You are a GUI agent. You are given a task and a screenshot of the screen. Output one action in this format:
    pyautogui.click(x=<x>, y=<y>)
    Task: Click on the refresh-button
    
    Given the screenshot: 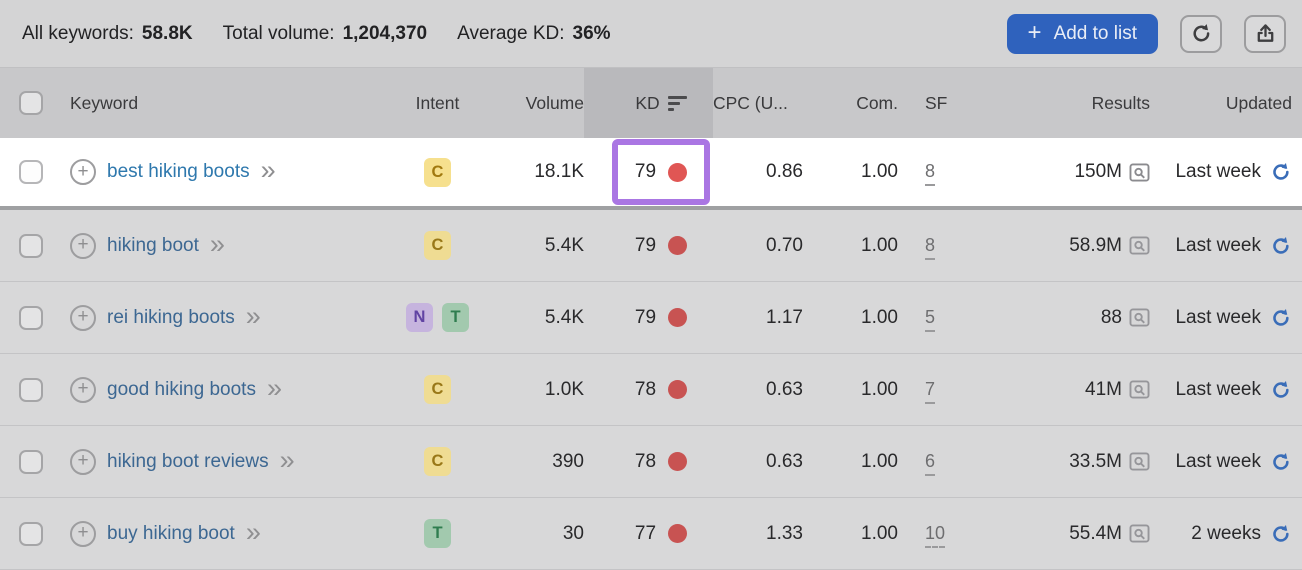 What is the action you would take?
    pyautogui.click(x=1201, y=33)
    